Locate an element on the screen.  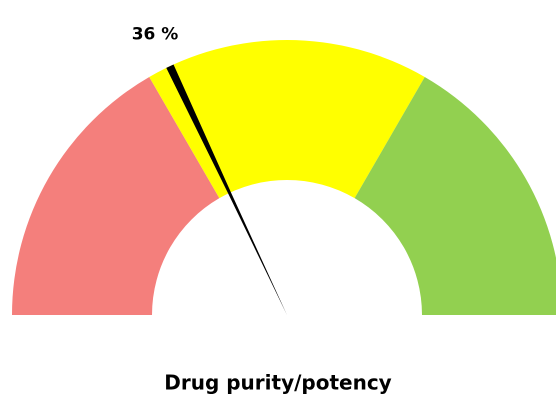
gauge-needle is located at coordinates (226, 189).